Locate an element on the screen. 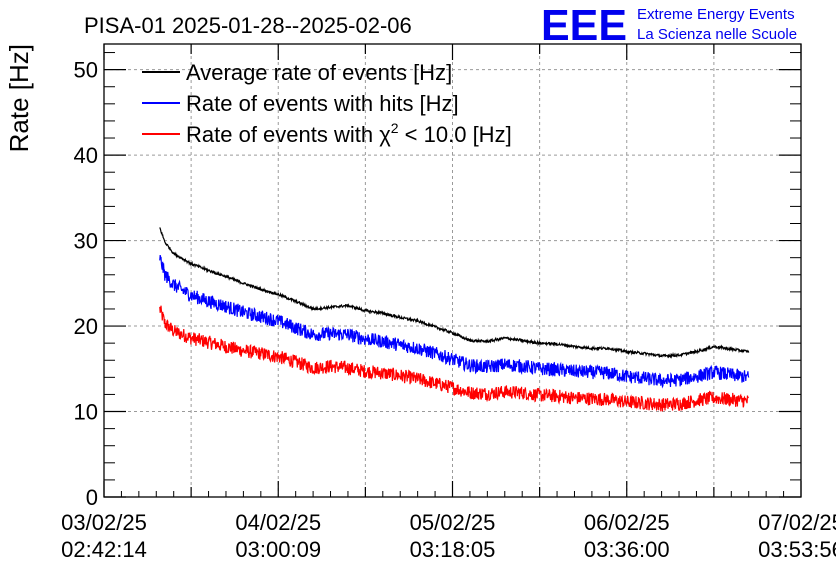 Image resolution: width=836 pixels, height=572 pixels. logo-line1: Extreme Energy Events is located at coordinates (716, 14).